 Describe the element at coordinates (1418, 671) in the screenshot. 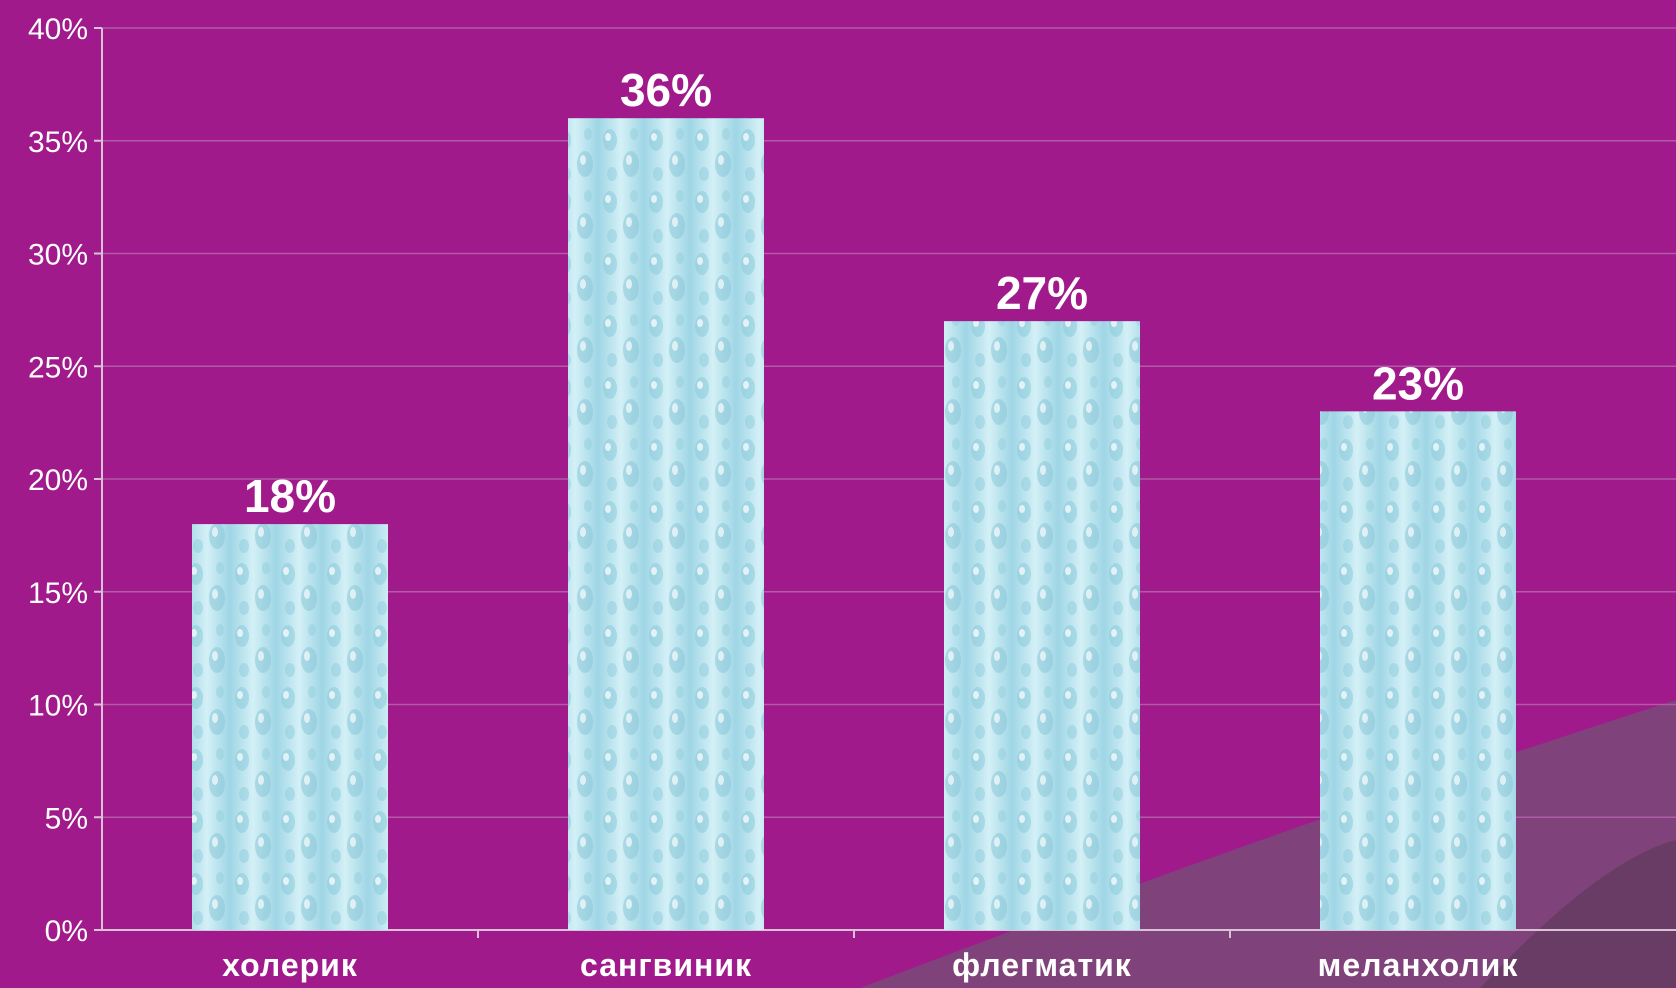

I see `bar-меланхолик` at that location.